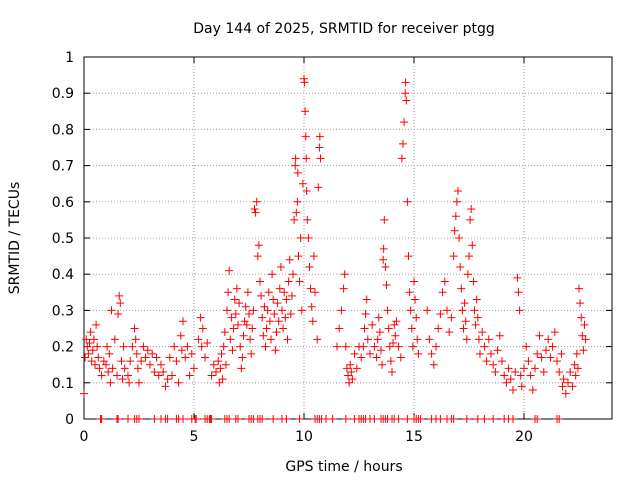  Describe the element at coordinates (63, 239) in the screenshot. I see `y-tick-label: 0.5` at that location.